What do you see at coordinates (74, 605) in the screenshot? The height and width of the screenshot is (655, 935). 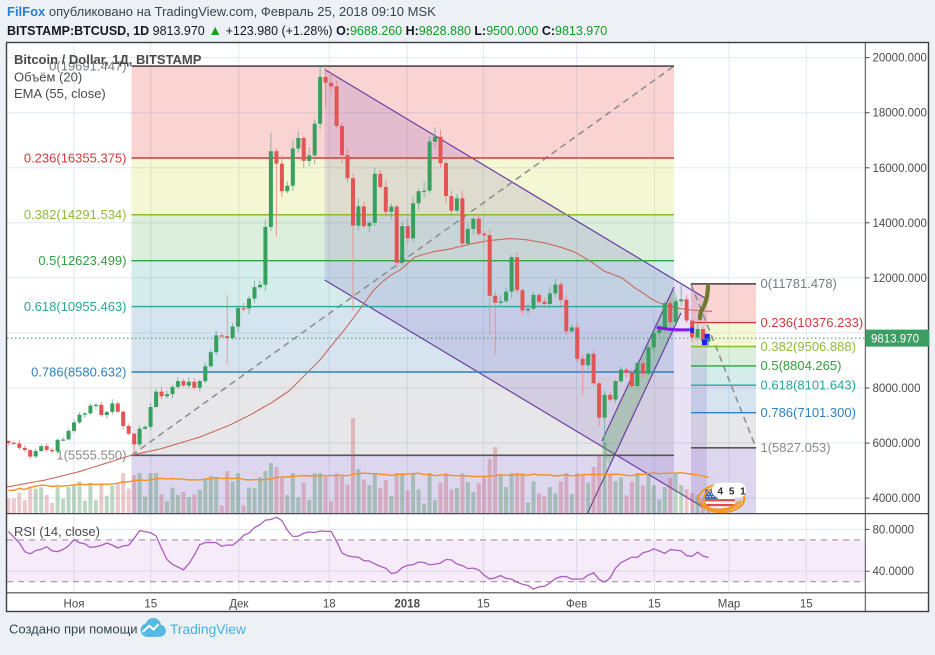 I see `svg-text: Ноя` at bounding box center [74, 605].